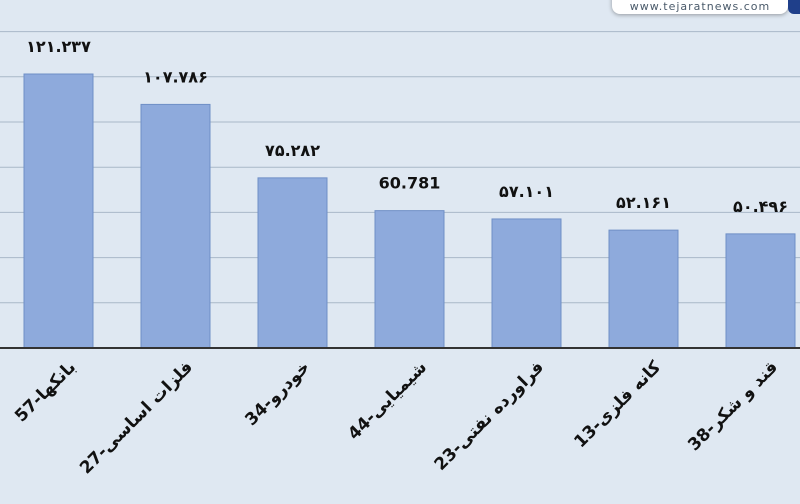 The width and height of the screenshot is (800, 504). What do you see at coordinates (733, 406) in the screenshot?
I see `category-label: 38-قند و شکر` at bounding box center [733, 406].